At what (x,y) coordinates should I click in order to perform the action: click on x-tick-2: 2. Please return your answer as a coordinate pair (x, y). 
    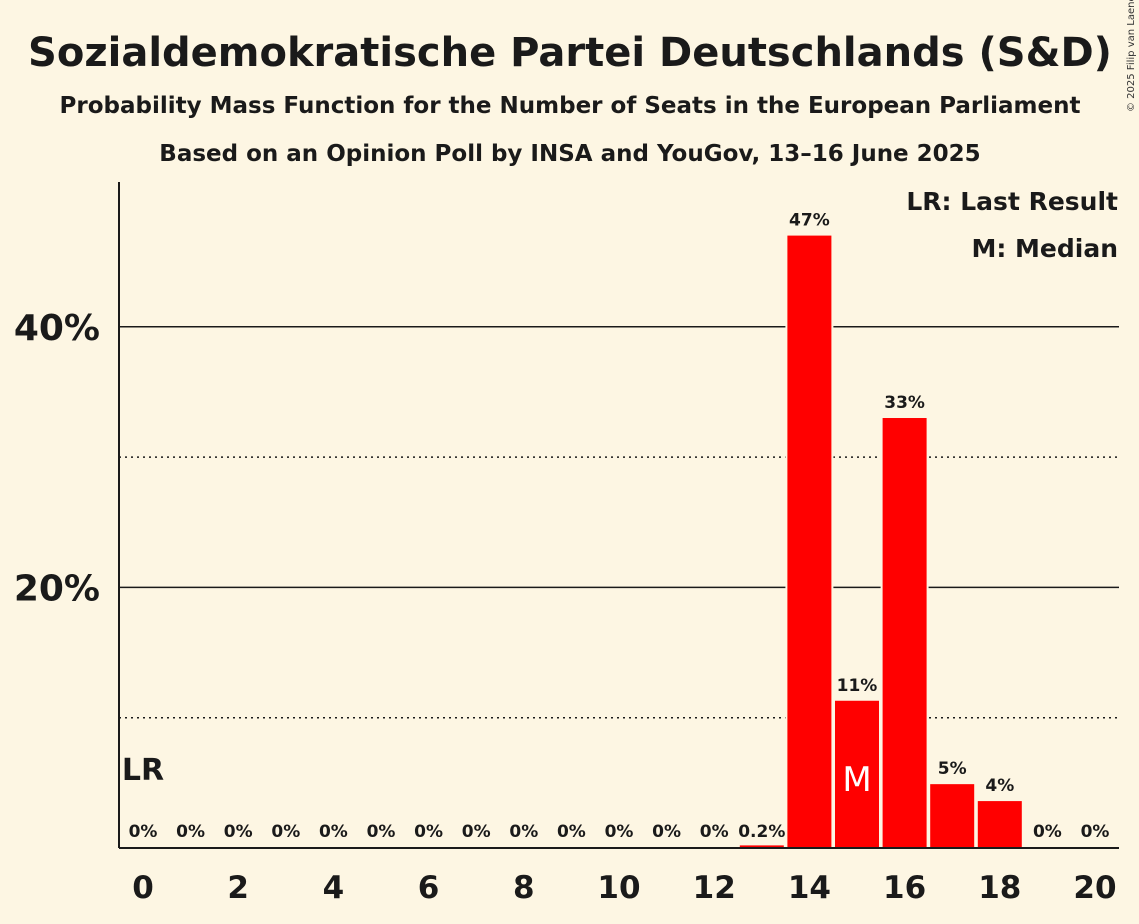
    Looking at the image, I should click on (238, 888).